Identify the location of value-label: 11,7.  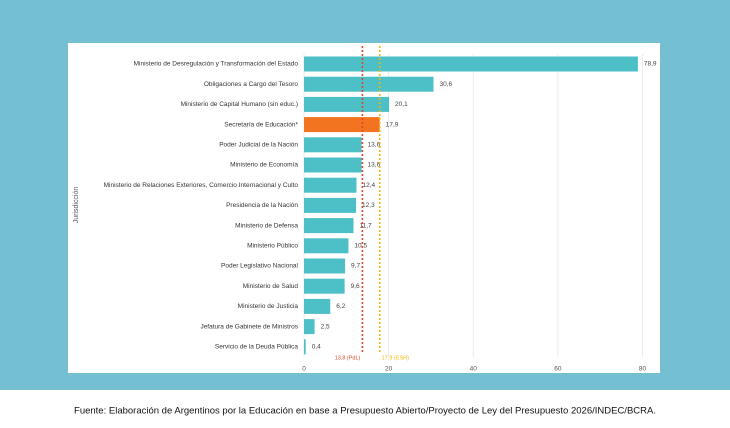
(366, 225).